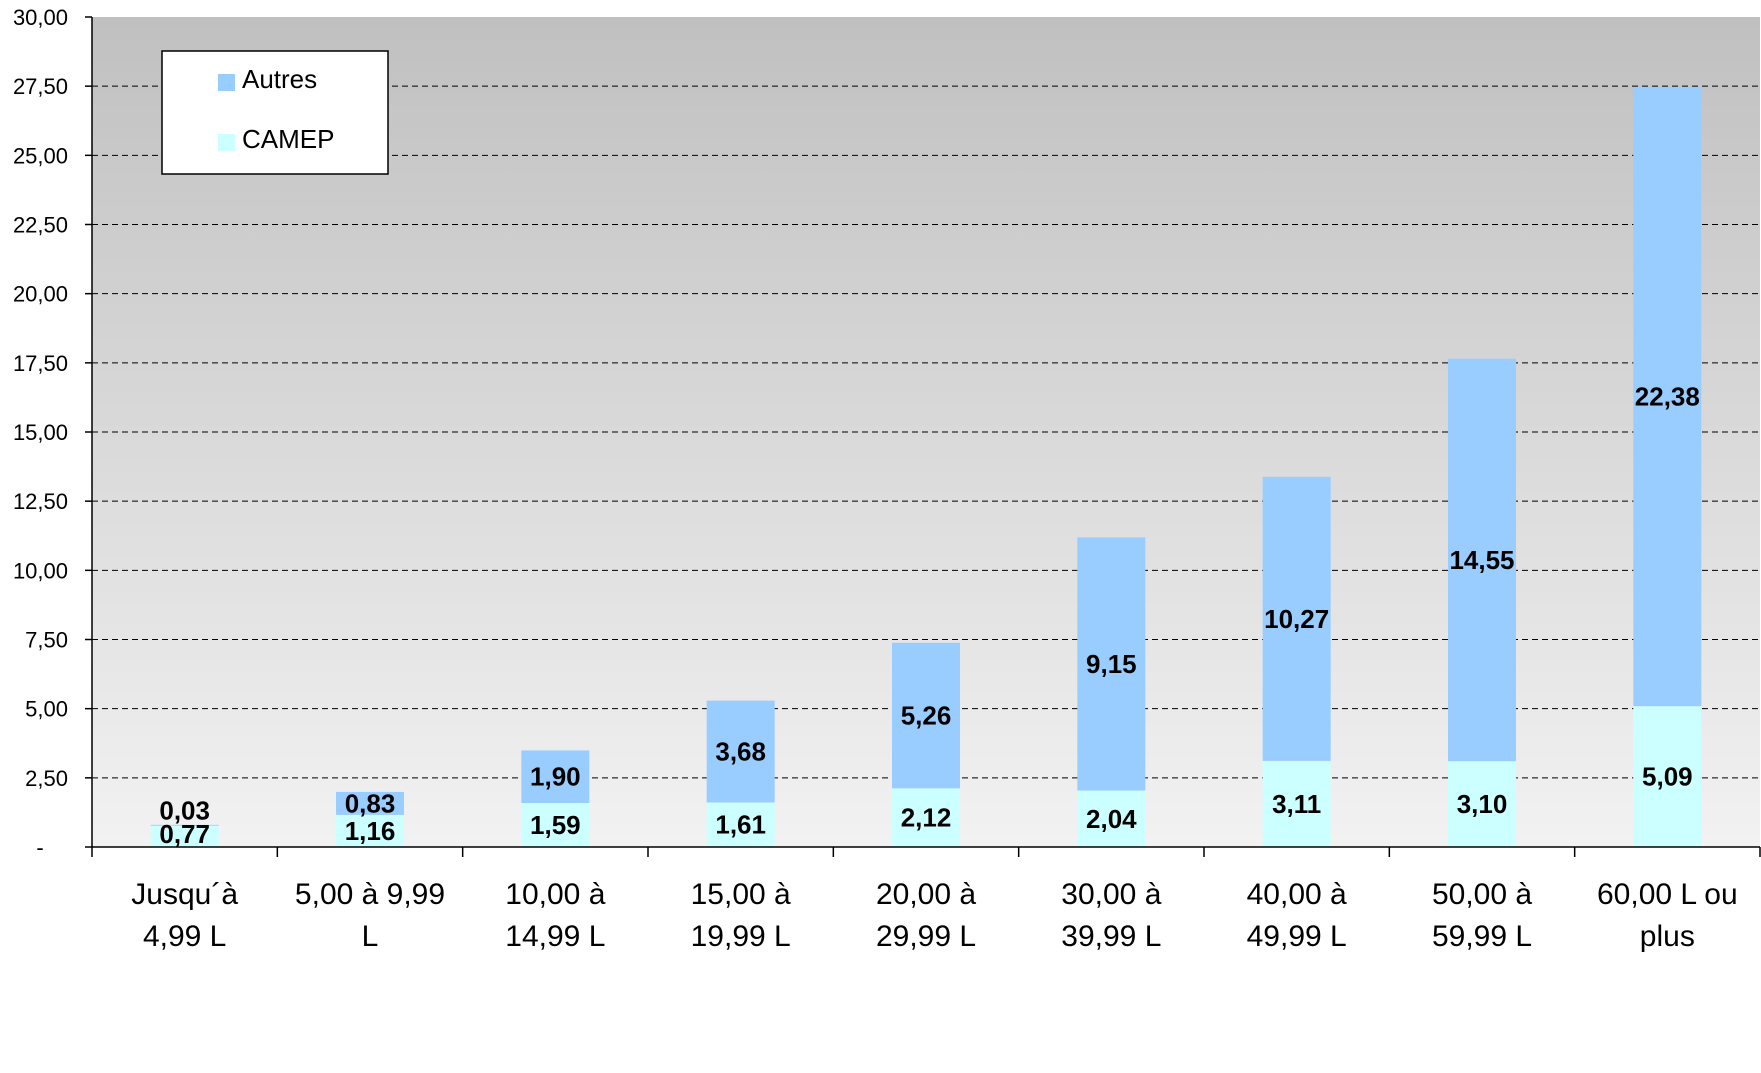  Describe the element at coordinates (39, 847) in the screenshot. I see `y-tick-label: -` at that location.